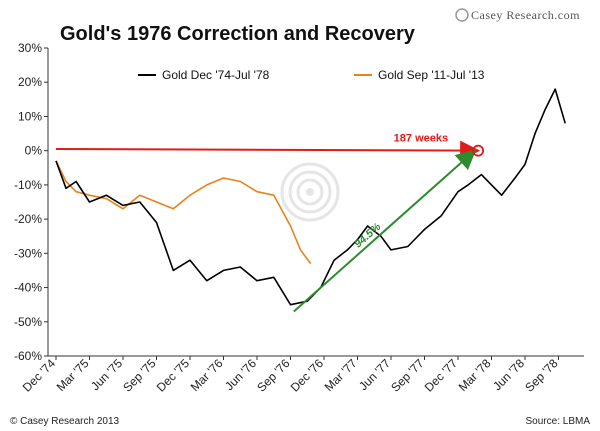  What do you see at coordinates (407, 375) in the screenshot?
I see `x-tick-label: Sep '77` at bounding box center [407, 375].